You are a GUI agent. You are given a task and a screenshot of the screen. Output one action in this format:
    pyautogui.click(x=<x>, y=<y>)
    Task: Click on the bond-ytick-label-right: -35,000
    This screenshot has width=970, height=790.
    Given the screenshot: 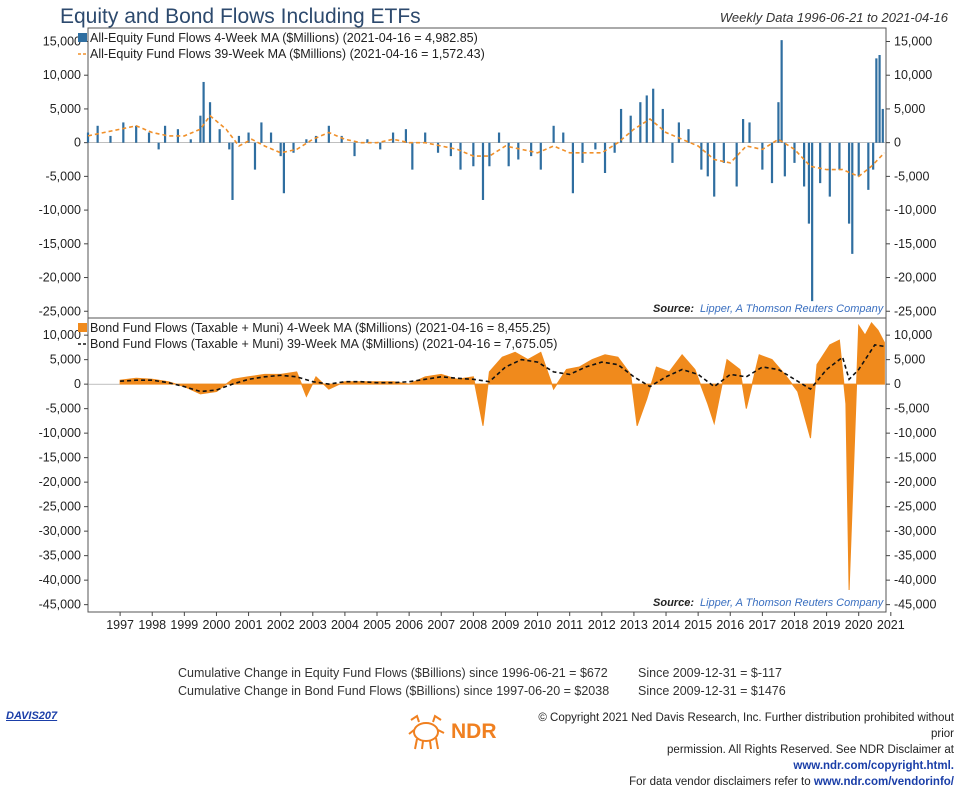 What is the action you would take?
    pyautogui.click(x=915, y=556)
    